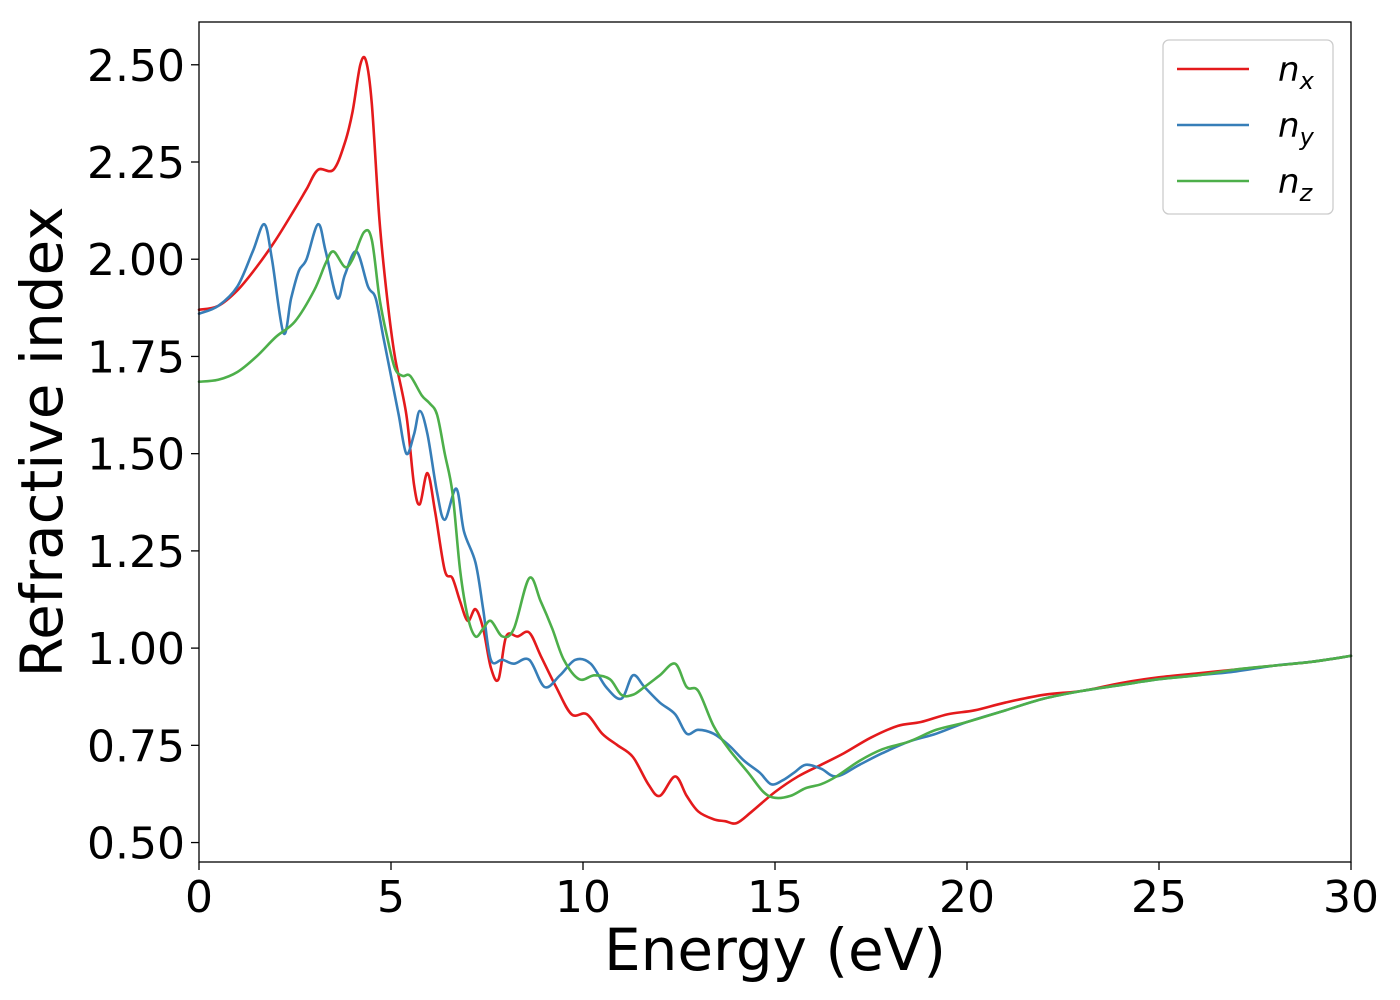 This screenshot has height=1000, width=1400. Describe the element at coordinates (1248, 127) in the screenshot. I see `legend-box` at that location.